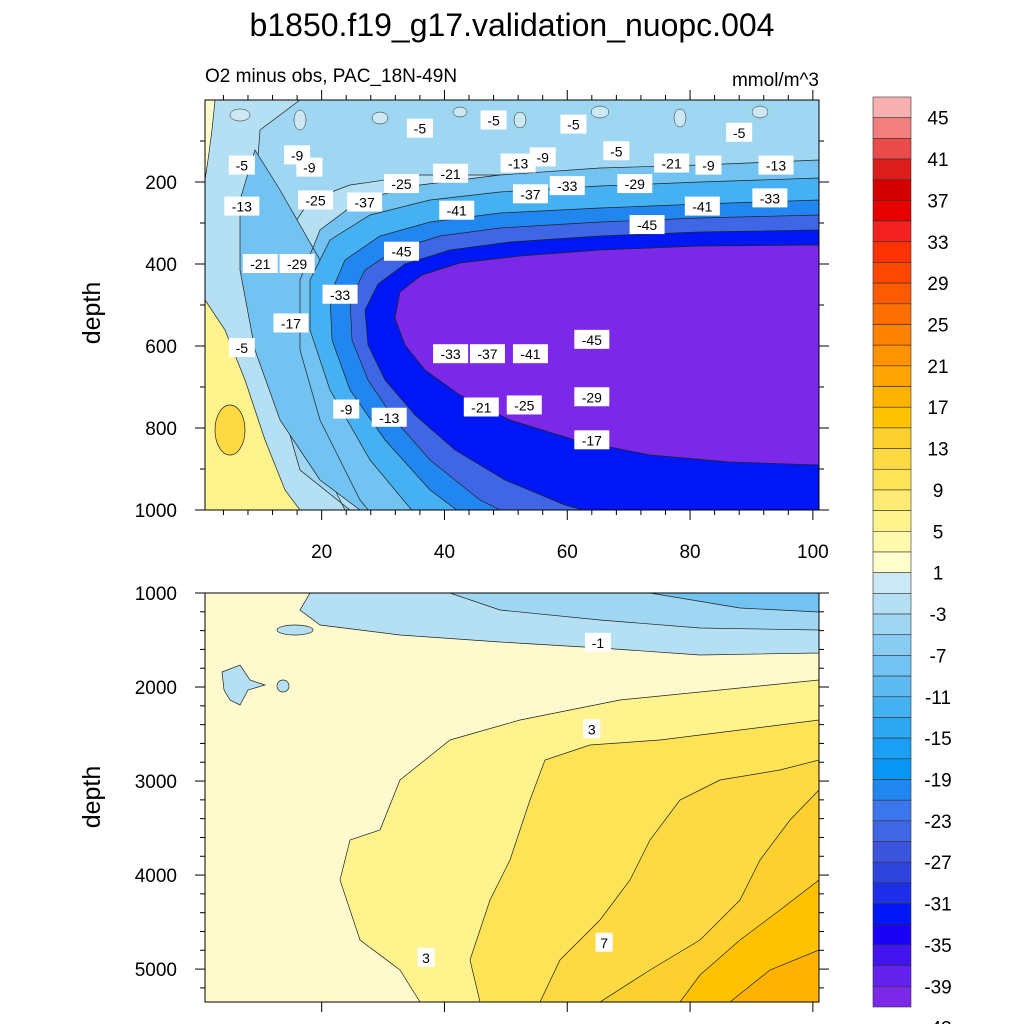 Image resolution: width=1024 pixels, height=1024 pixels. What do you see at coordinates (161, 429) in the screenshot?
I see `upper-y-tick-label: 800` at bounding box center [161, 429].